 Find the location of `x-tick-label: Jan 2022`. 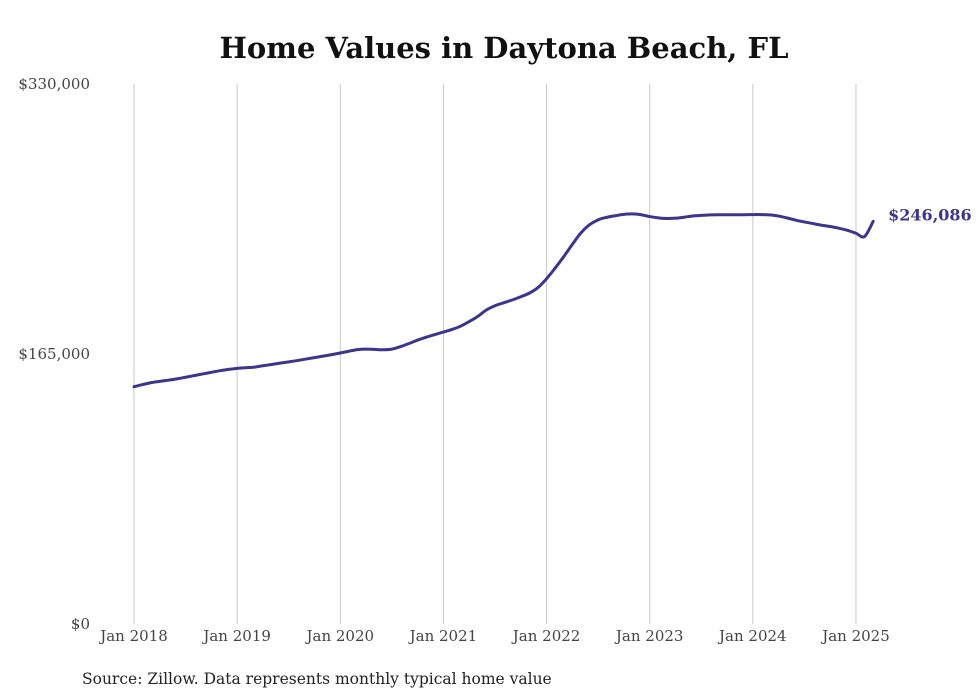

x-tick-label: Jan 2022 is located at coordinates (546, 636).